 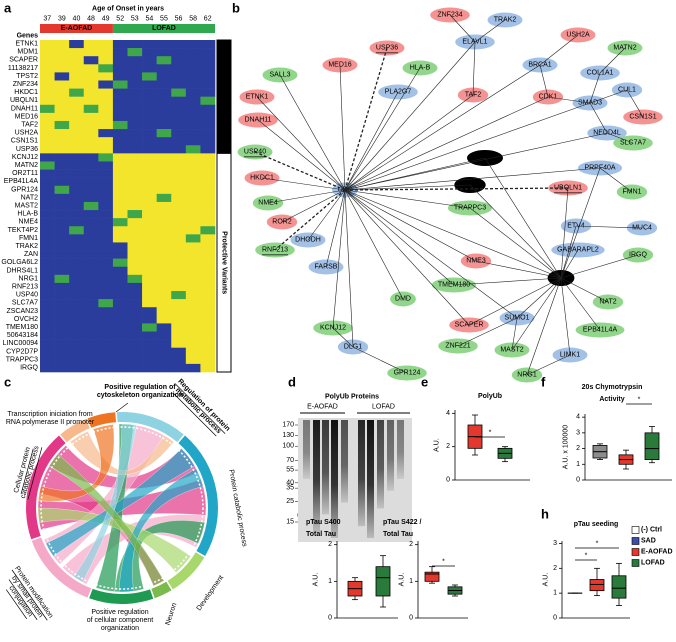 What do you see at coordinates (437, 445) in the screenshot?
I see `y-axis-label: A.U.` at bounding box center [437, 445].